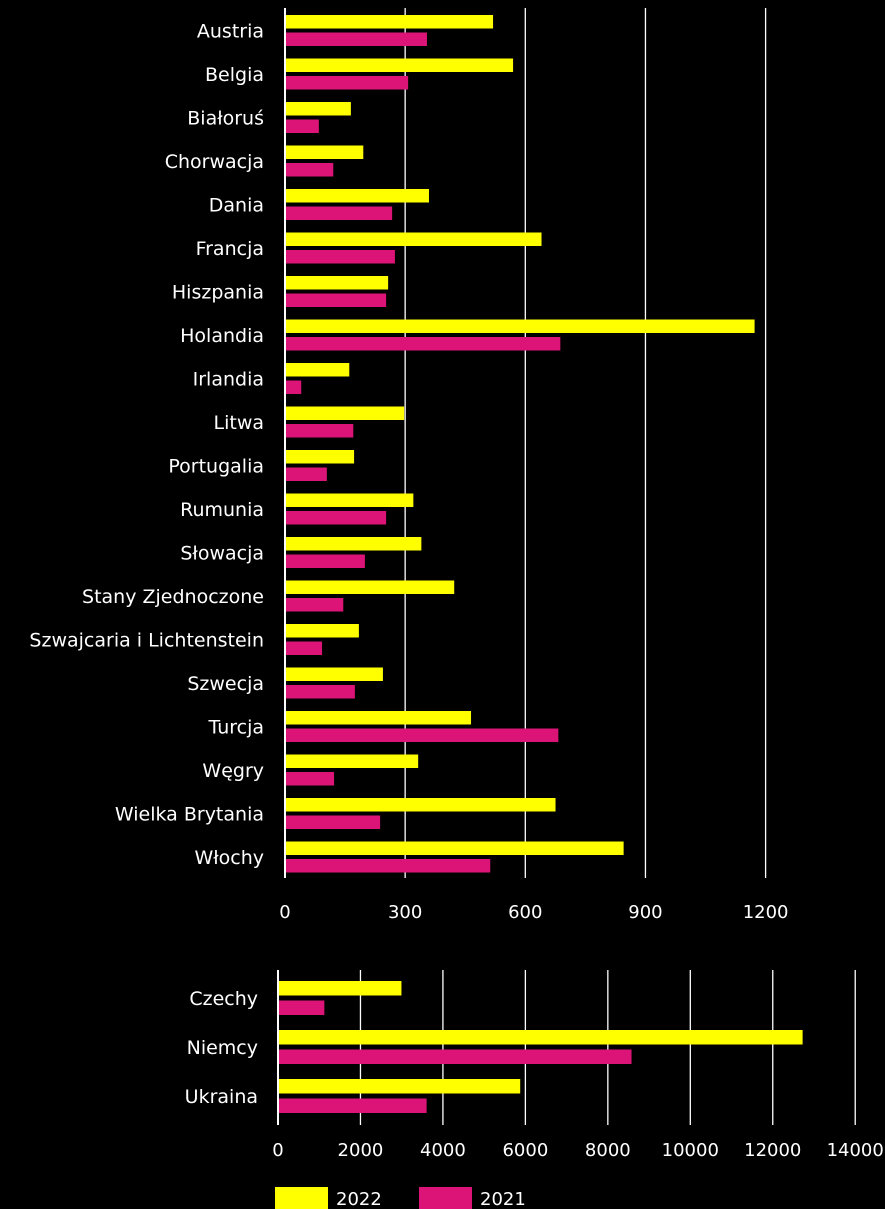  What do you see at coordinates (173, 597) in the screenshot?
I see `category-label: Stany Zjednoczone` at bounding box center [173, 597].